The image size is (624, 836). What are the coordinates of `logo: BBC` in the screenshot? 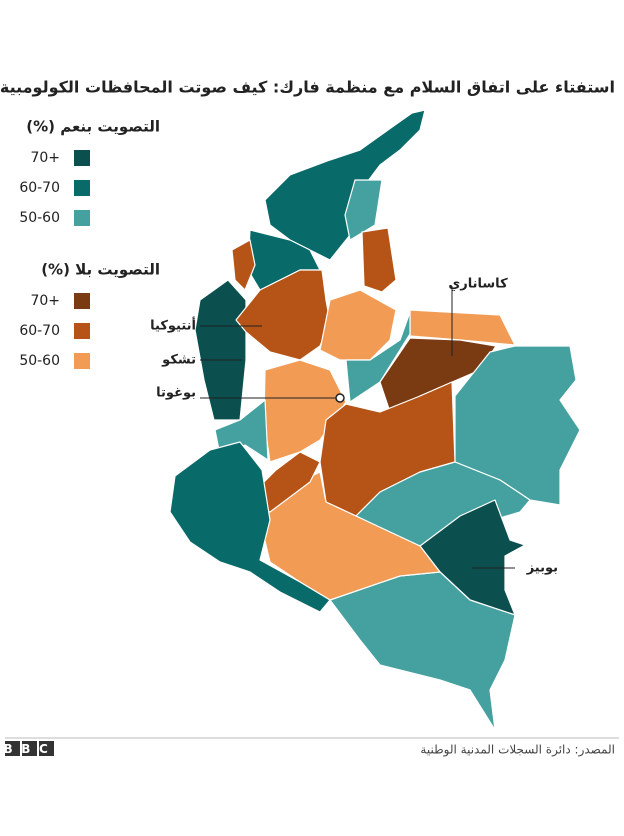 It's located at (30, 748).